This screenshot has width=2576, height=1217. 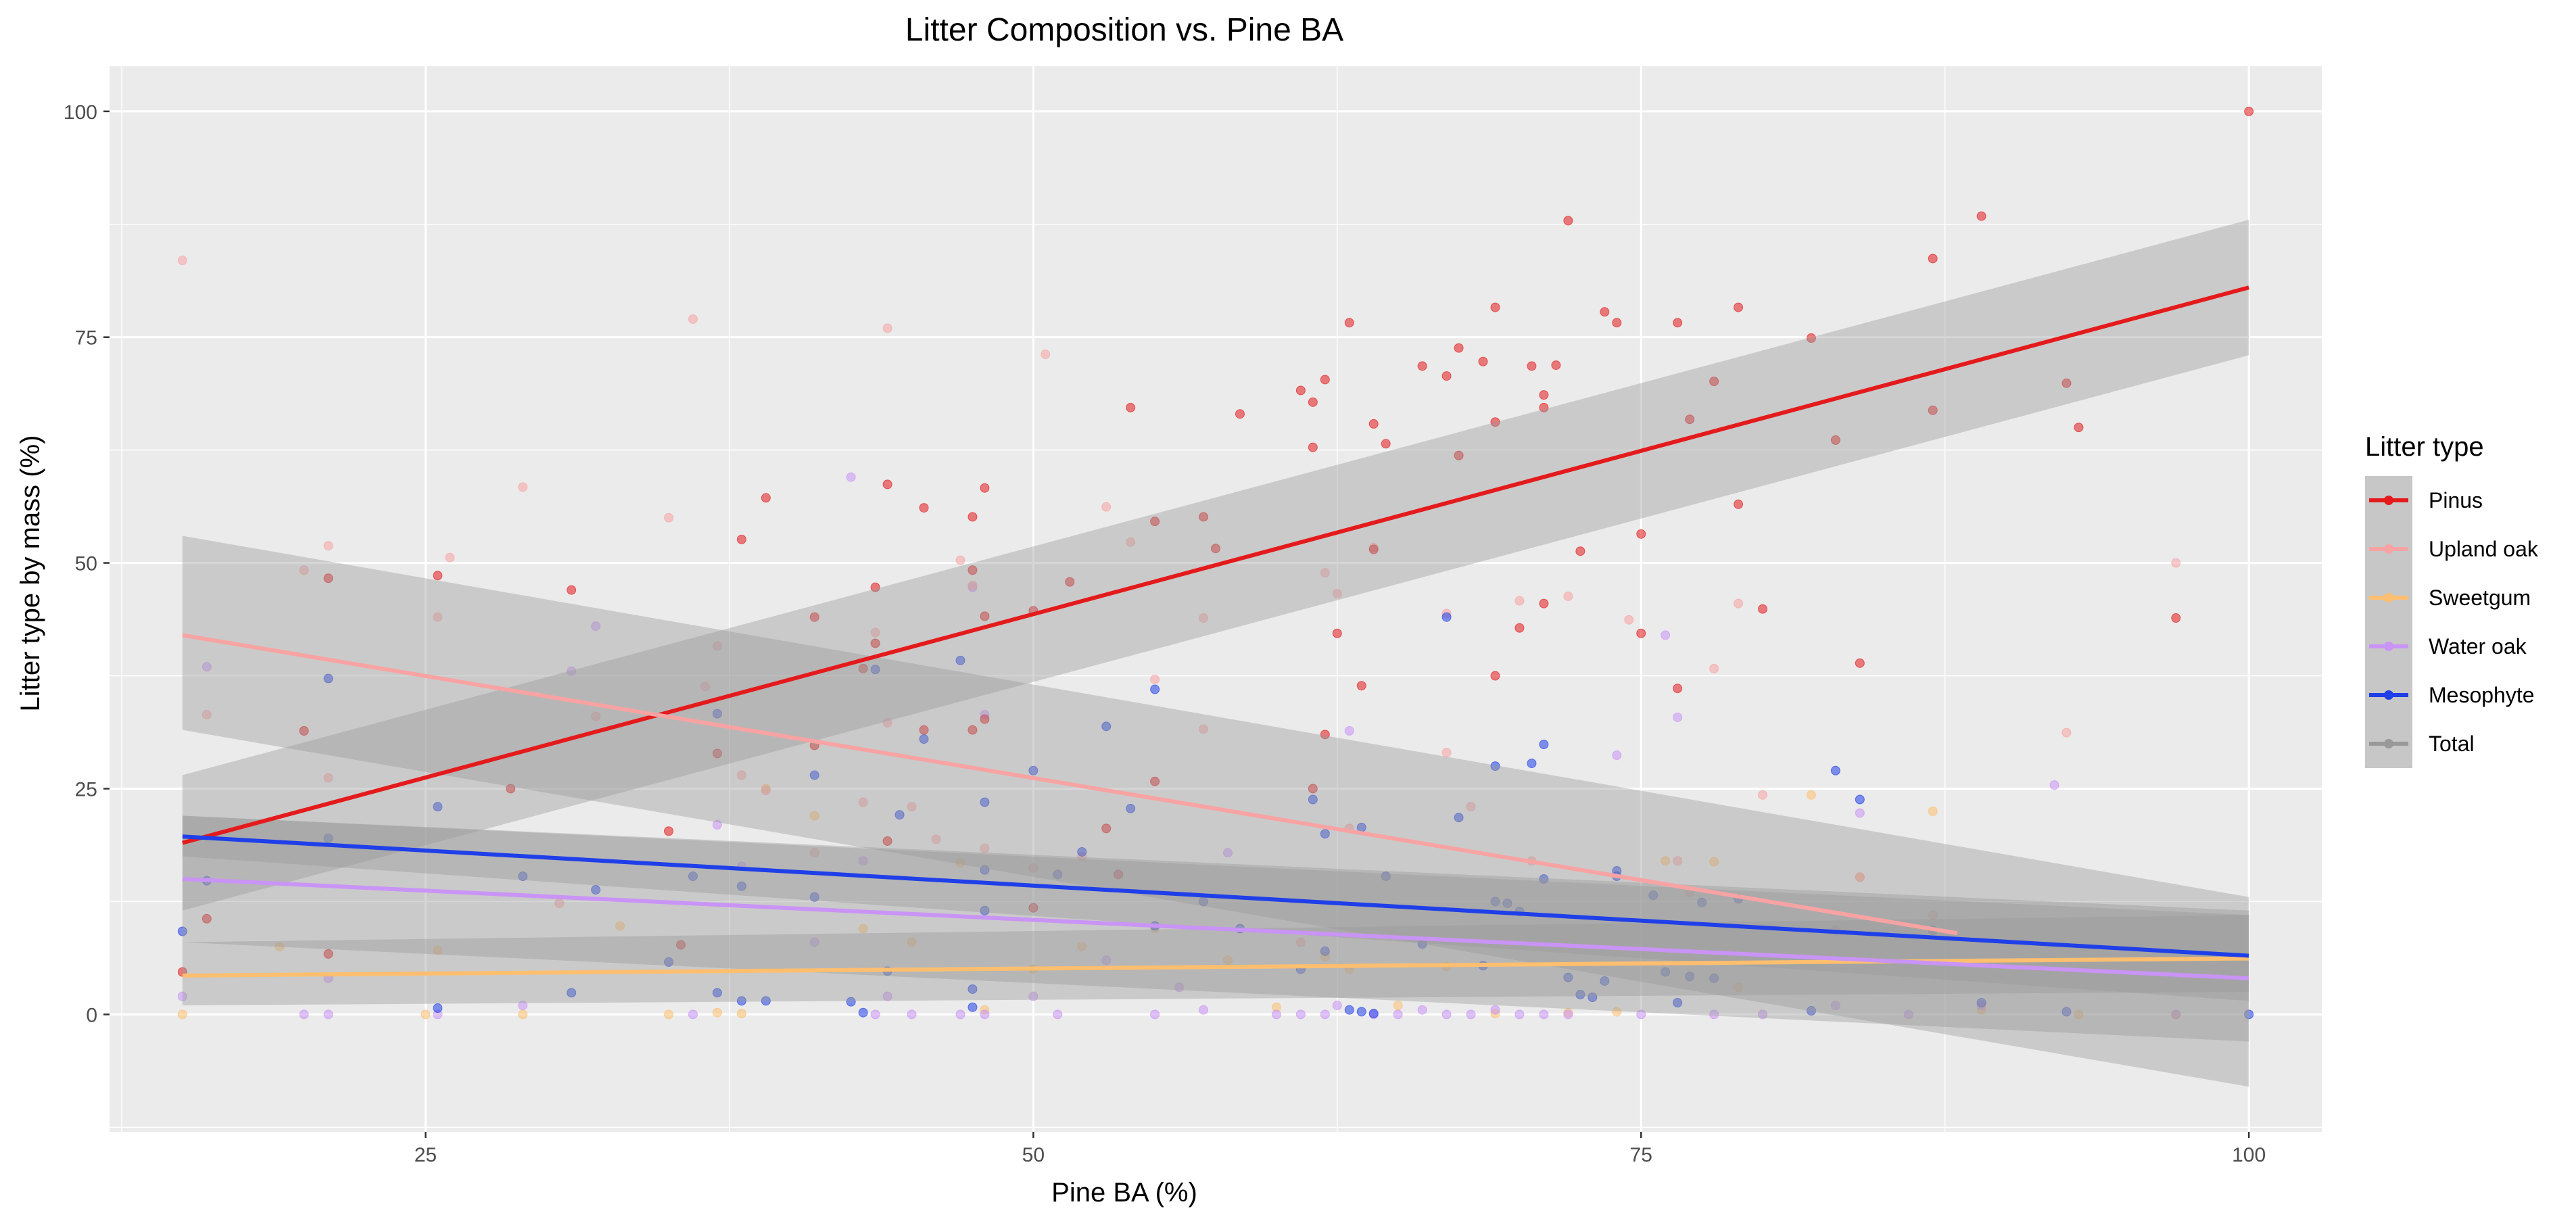 What do you see at coordinates (2424, 500) in the screenshot?
I see `legend-item-pinus: Pinus` at bounding box center [2424, 500].